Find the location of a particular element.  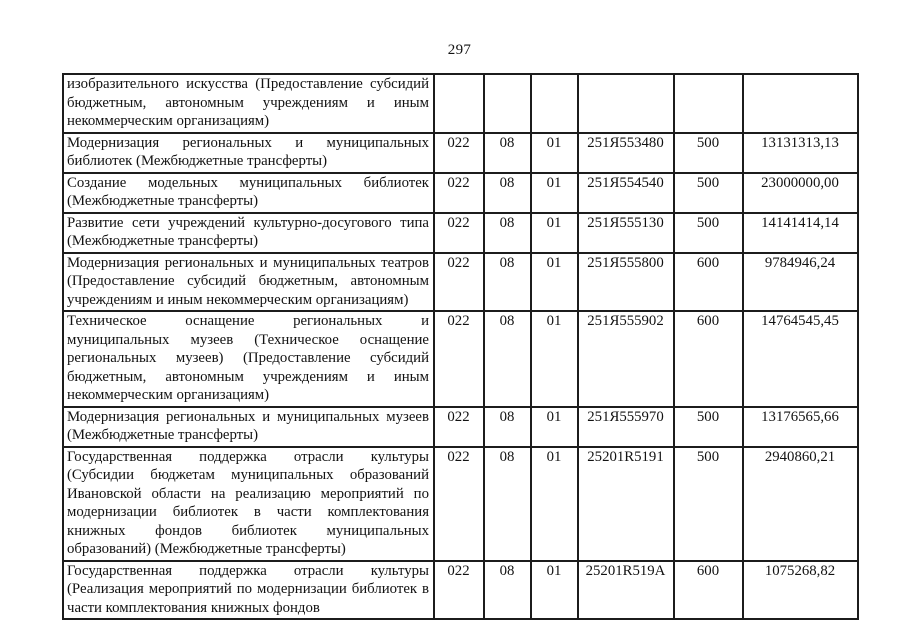

cell-target: 251Я554540 is located at coordinates (626, 192).